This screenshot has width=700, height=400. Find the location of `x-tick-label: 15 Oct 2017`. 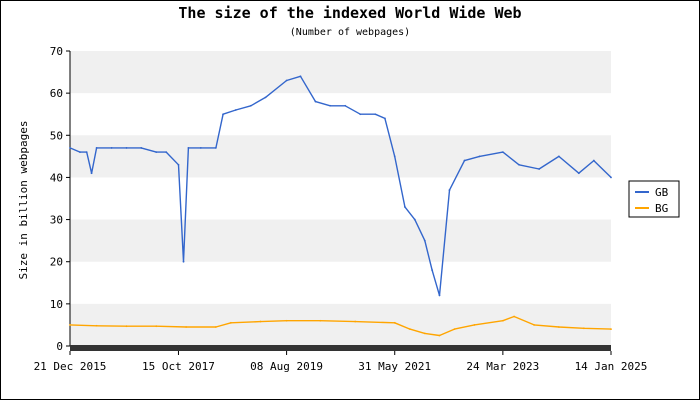

x-tick-label: 15 Oct 2017 is located at coordinates (178, 366).